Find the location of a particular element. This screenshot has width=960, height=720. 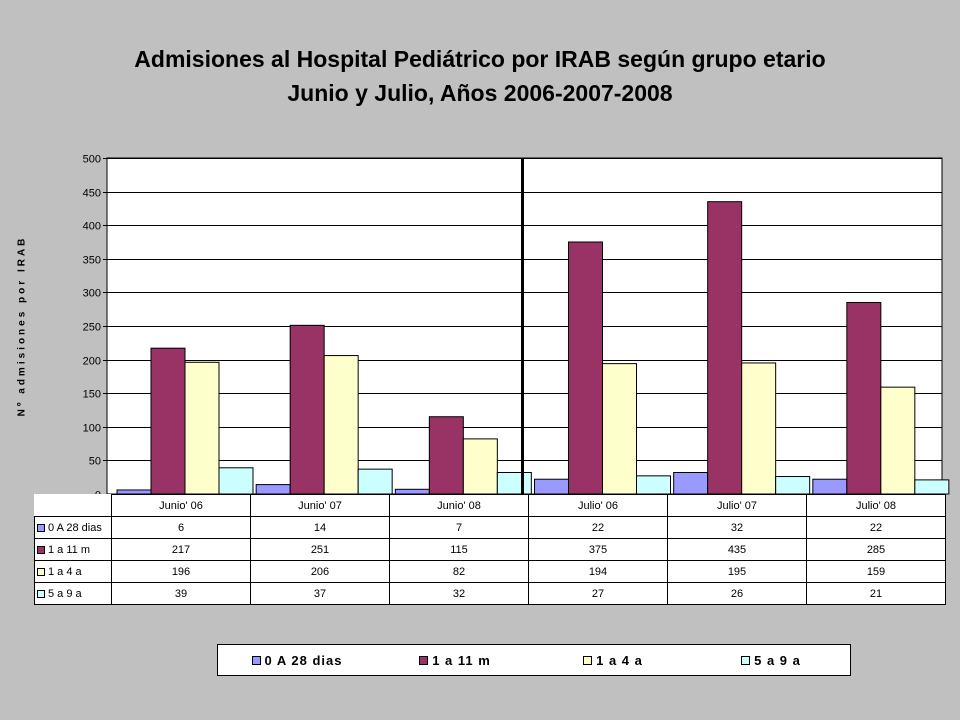

y-tick-label: 50 is located at coordinates (95, 462).